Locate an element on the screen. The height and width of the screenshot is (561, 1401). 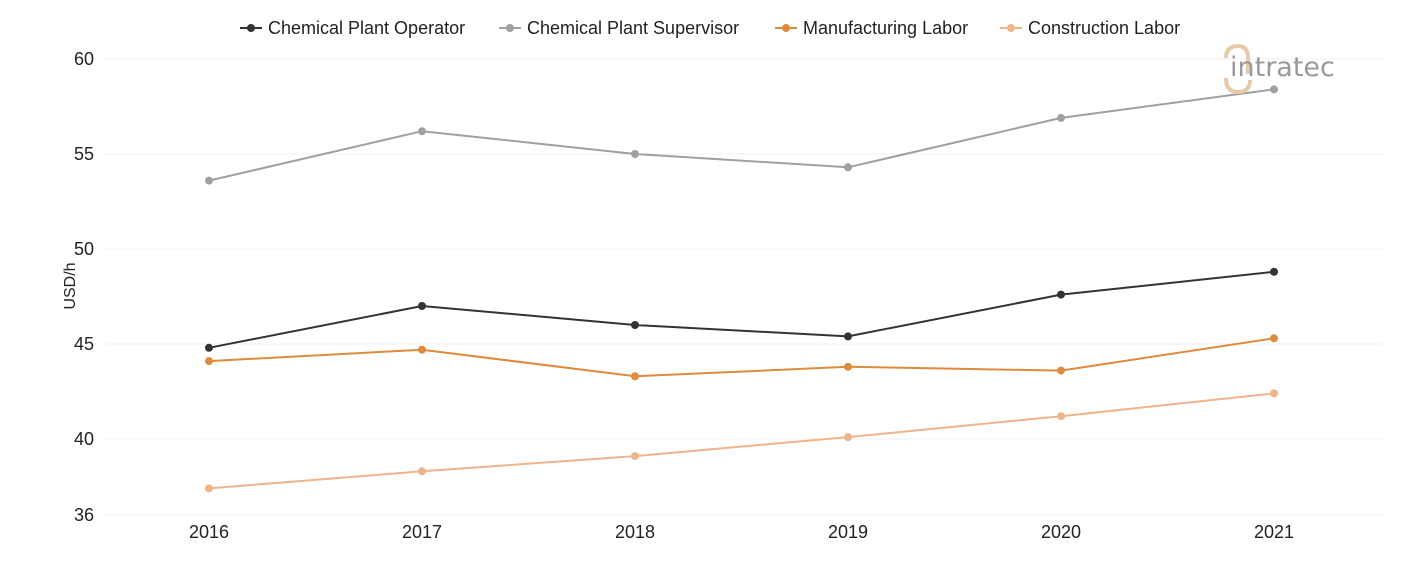
y-tick-label: 50 is located at coordinates (84, 249).